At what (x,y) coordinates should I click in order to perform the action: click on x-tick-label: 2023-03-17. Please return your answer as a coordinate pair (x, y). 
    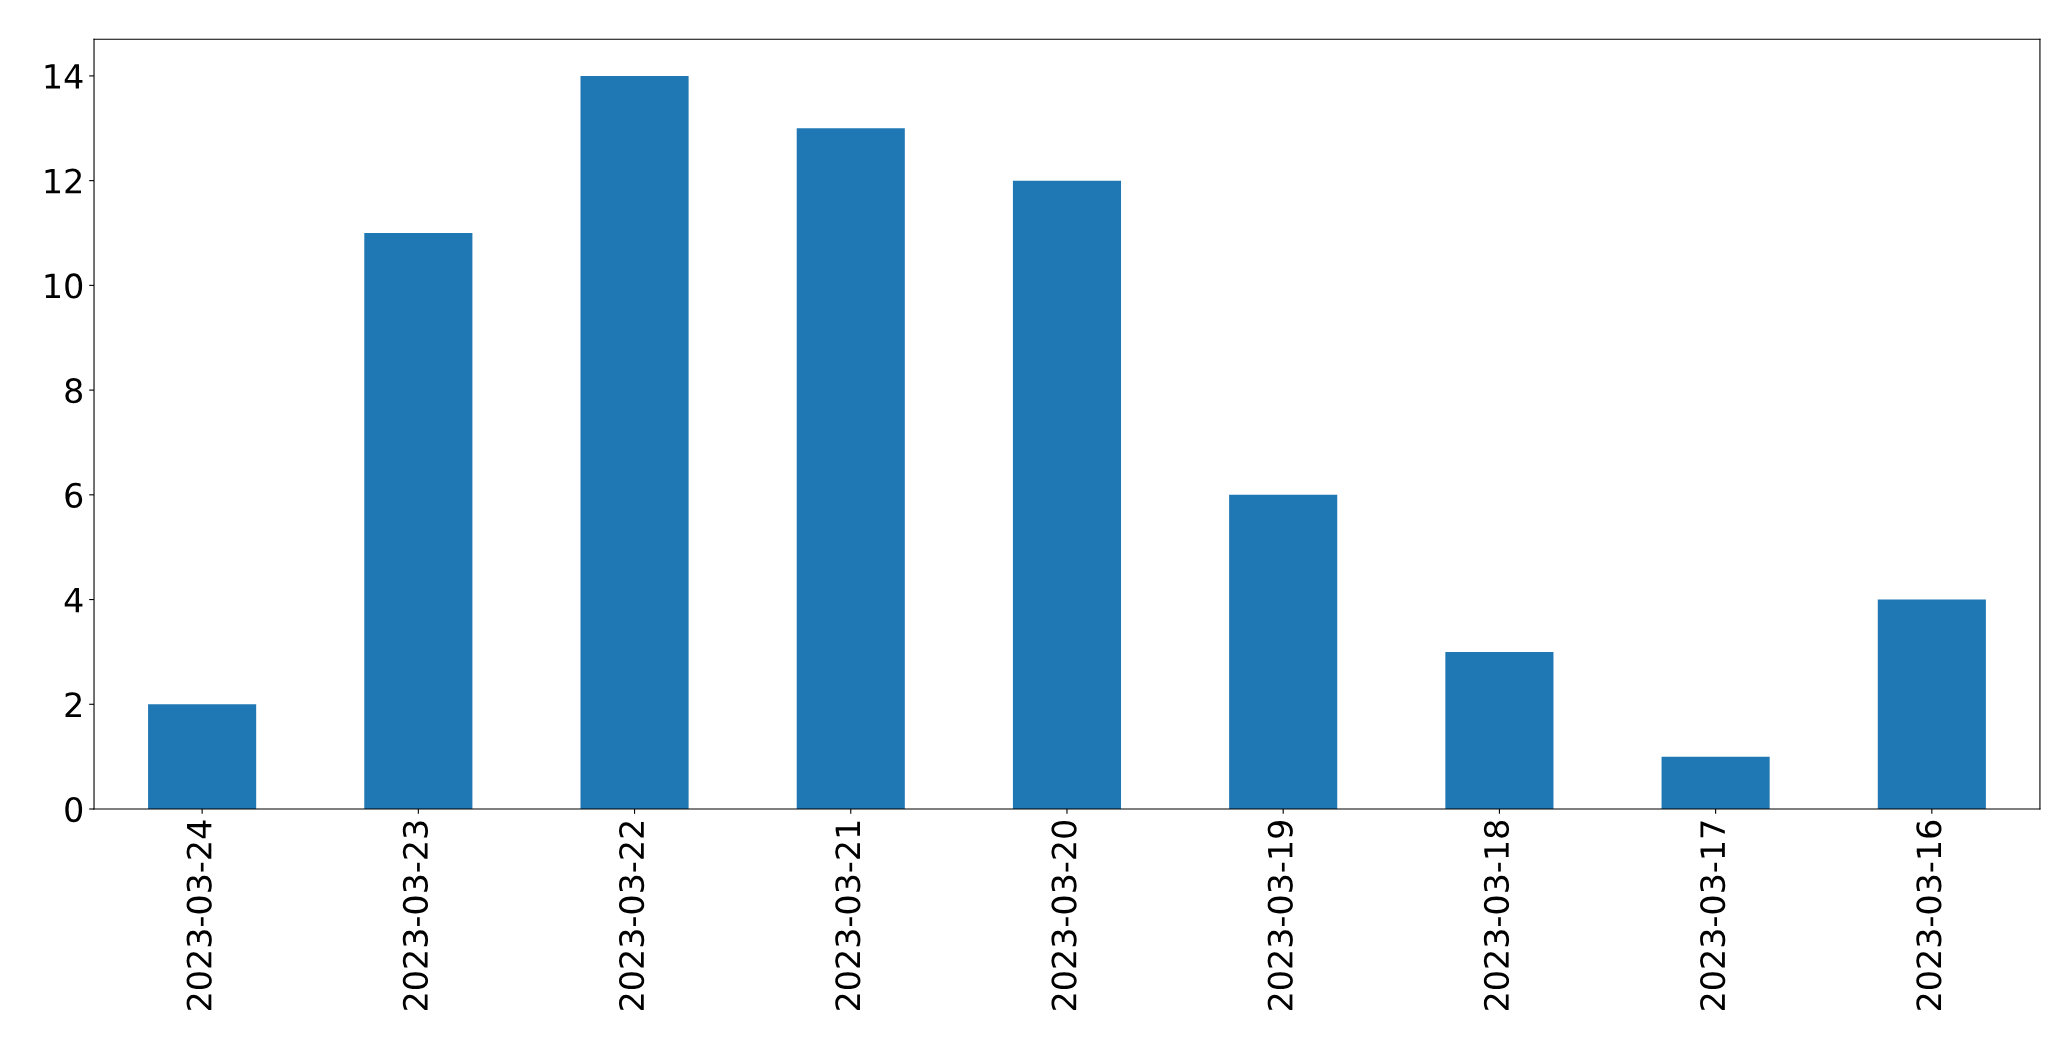
    Looking at the image, I should click on (1713, 916).